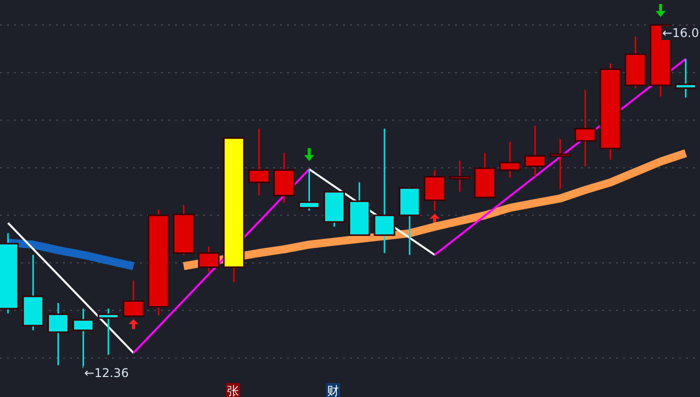 The height and width of the screenshot is (397, 700). Describe the element at coordinates (106, 373) in the screenshot. I see `annotation: ←12.36` at that location.